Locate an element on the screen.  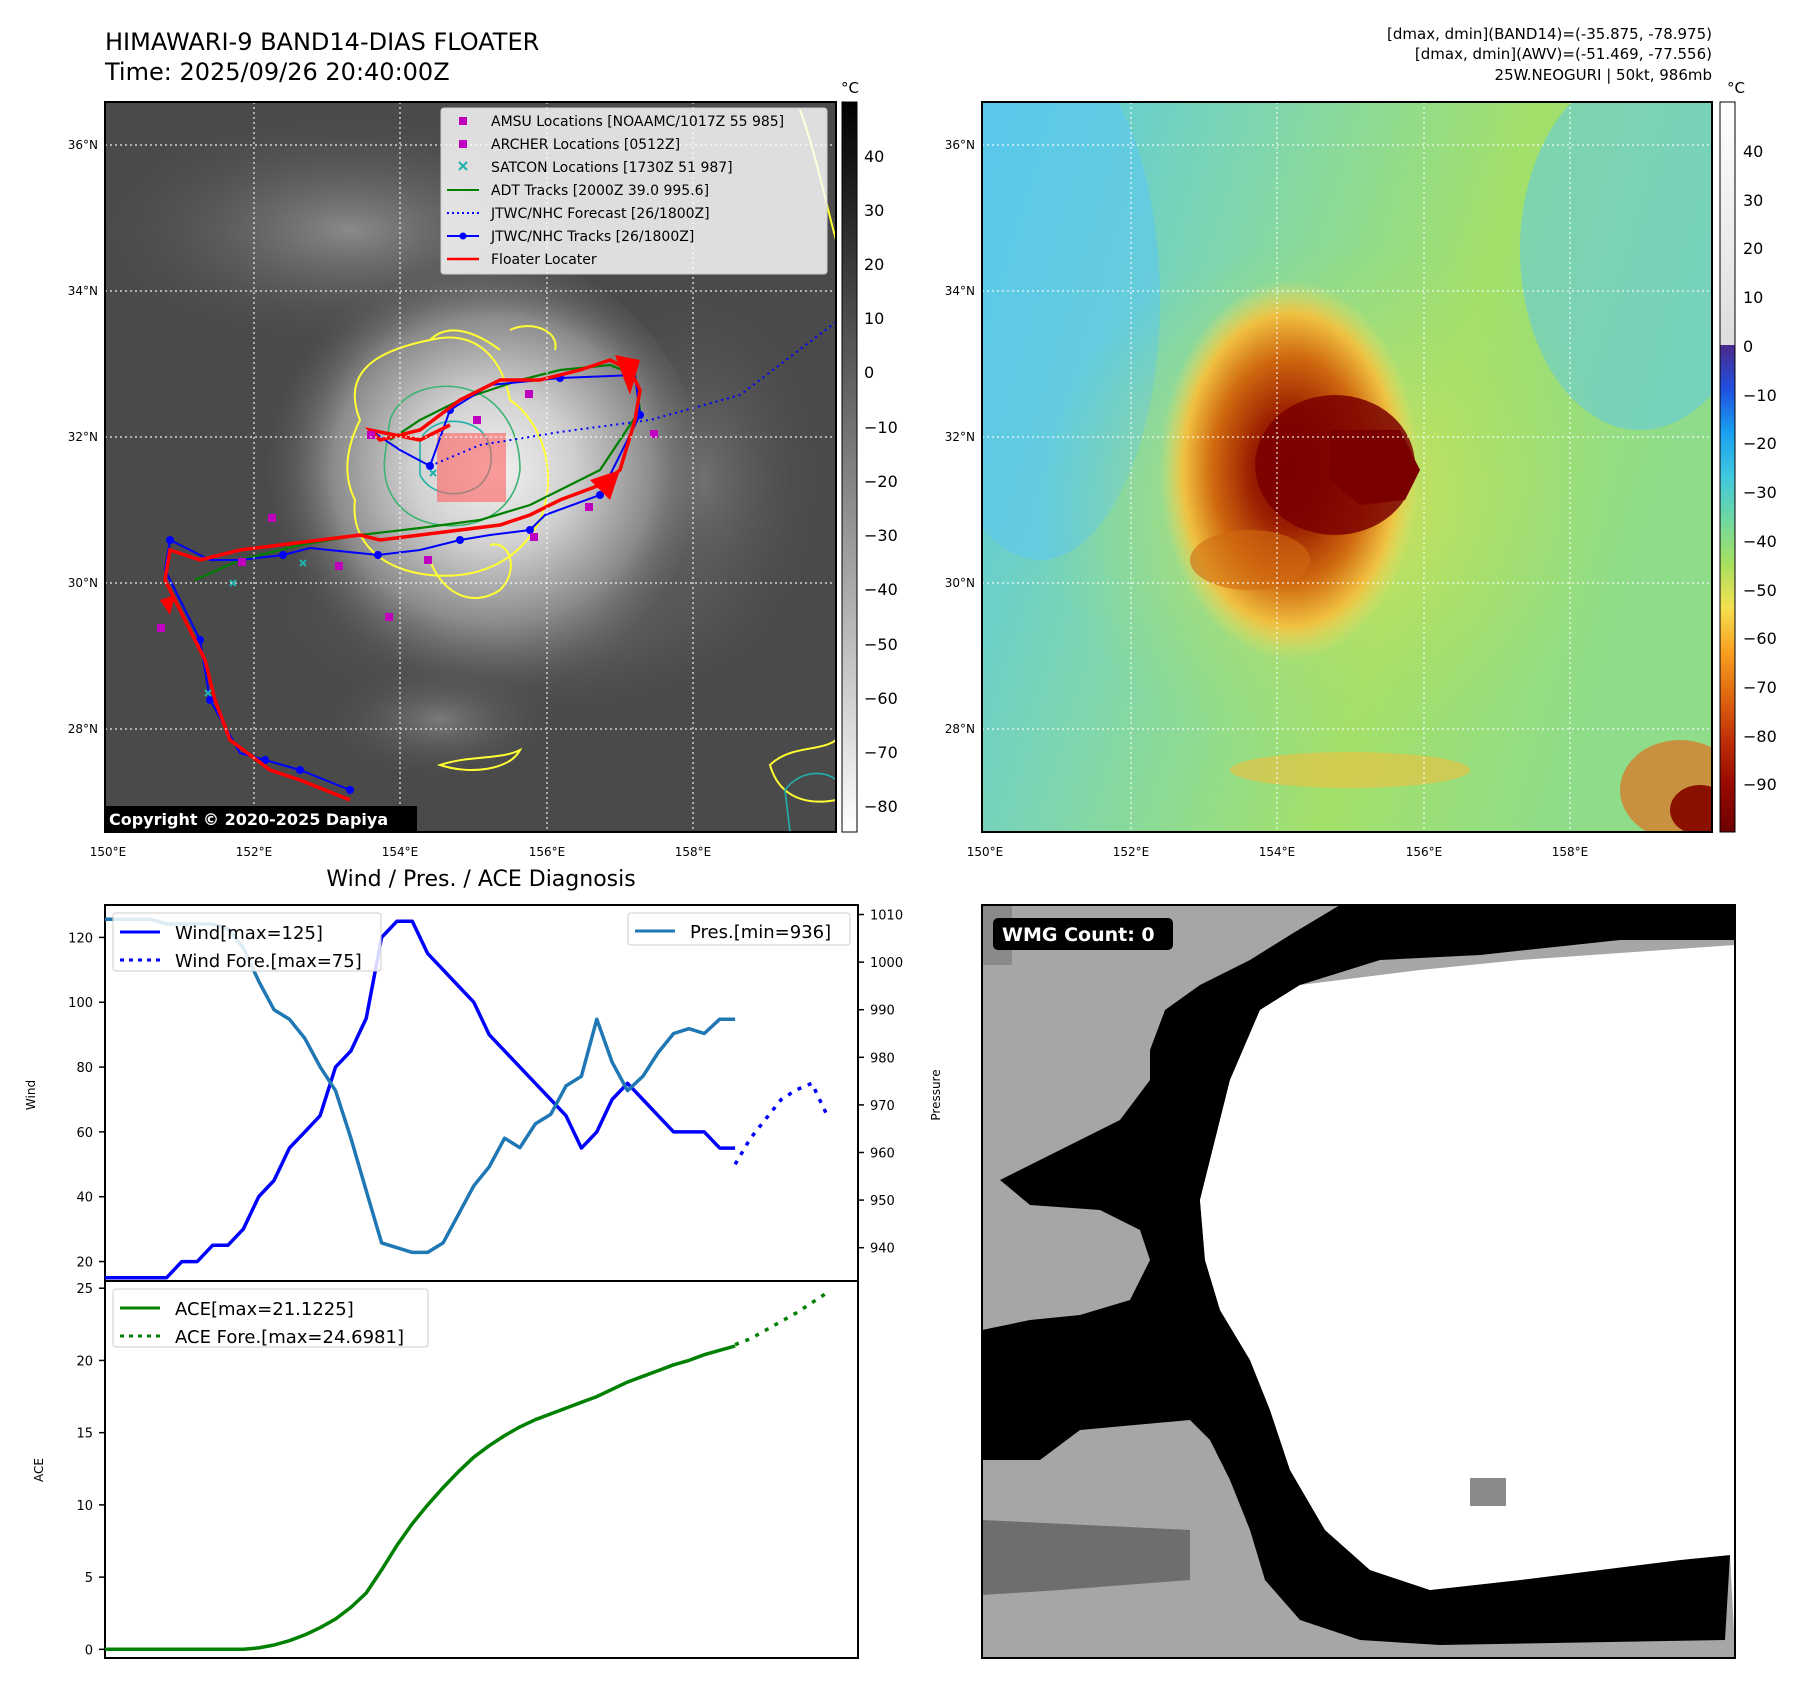
legend-forecast-label: JTWC/NHC Forecast [26/1800Z] is located at coordinates (600, 214).